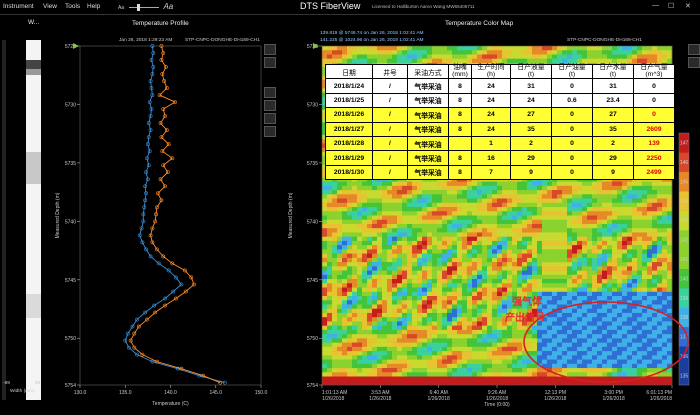  I want to click on menu-instrument: Instrument, so click(18, 6).